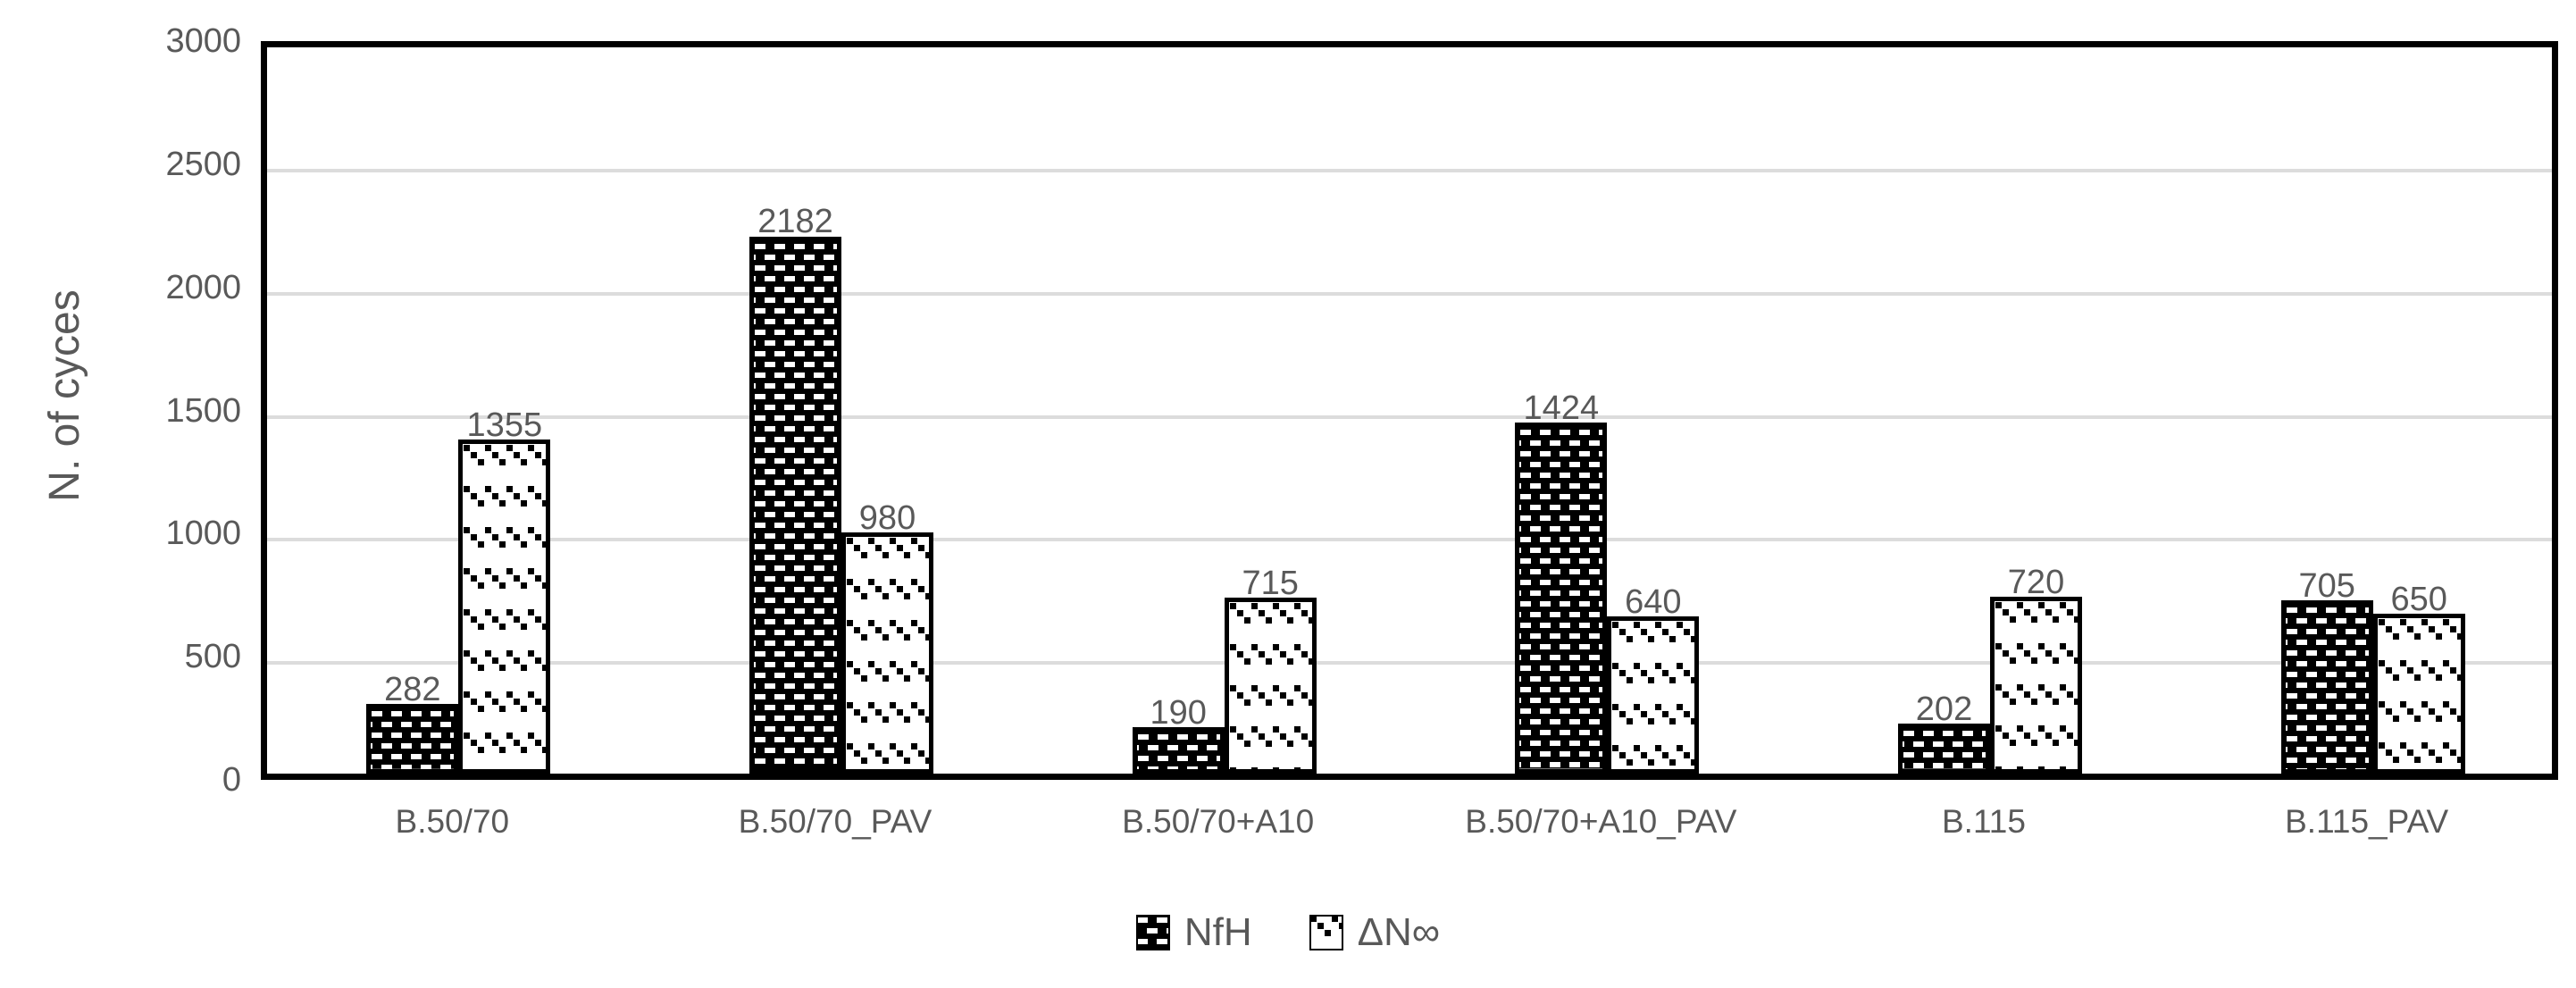 This screenshot has height=988, width=2576. Describe the element at coordinates (1219, 821) in the screenshot. I see `x-axis-label: B.50/70+A10` at that location.